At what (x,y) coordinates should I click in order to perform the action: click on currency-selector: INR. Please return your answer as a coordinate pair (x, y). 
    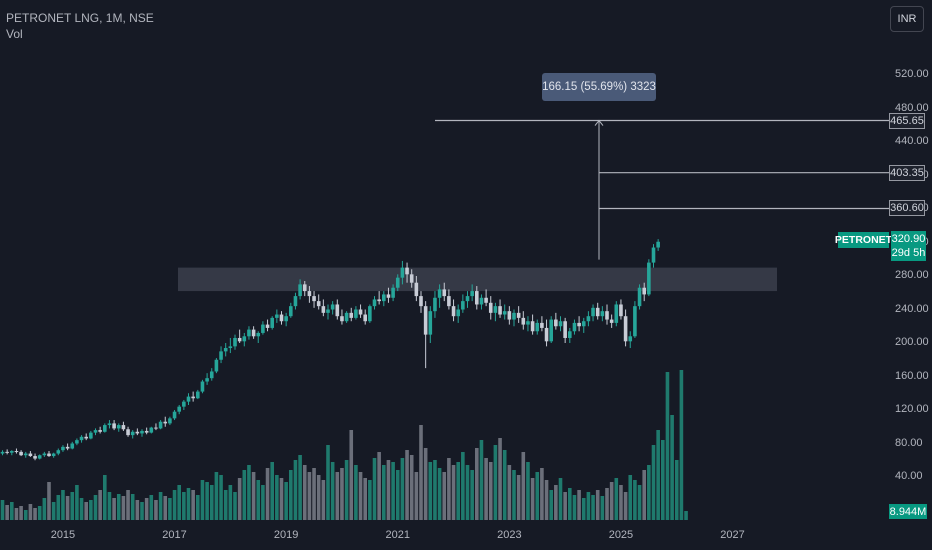
    Looking at the image, I should click on (907, 19).